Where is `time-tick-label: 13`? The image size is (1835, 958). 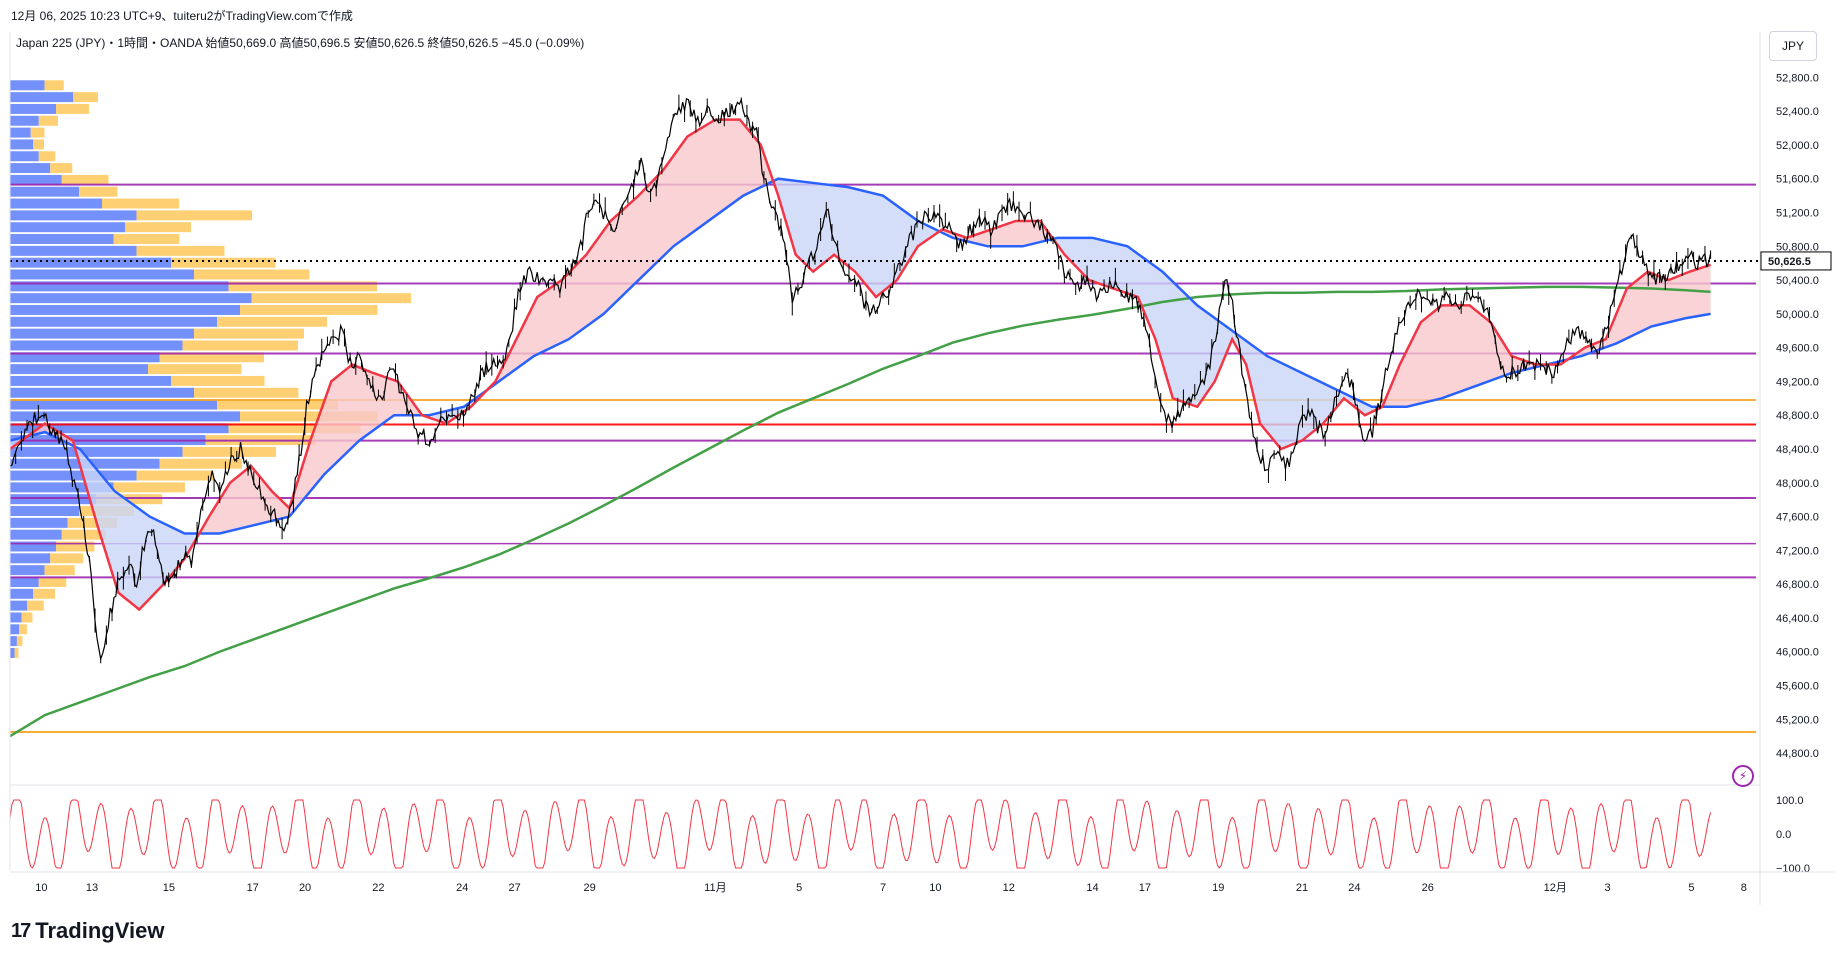
time-tick-label: 13 is located at coordinates (92, 888).